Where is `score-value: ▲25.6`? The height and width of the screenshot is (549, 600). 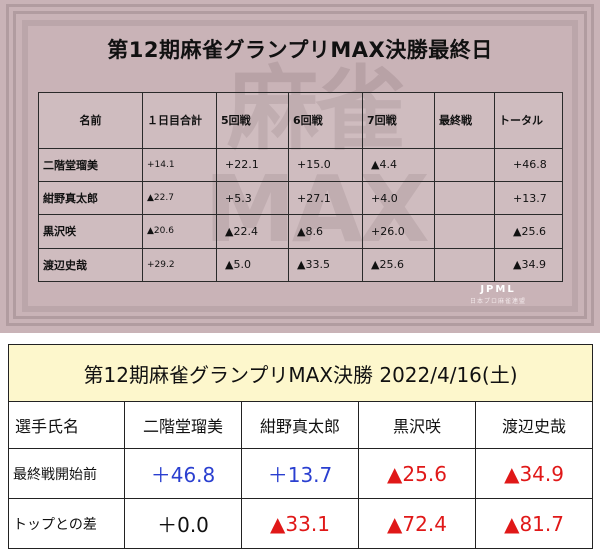
score-value: ▲25.6 is located at coordinates (417, 473).